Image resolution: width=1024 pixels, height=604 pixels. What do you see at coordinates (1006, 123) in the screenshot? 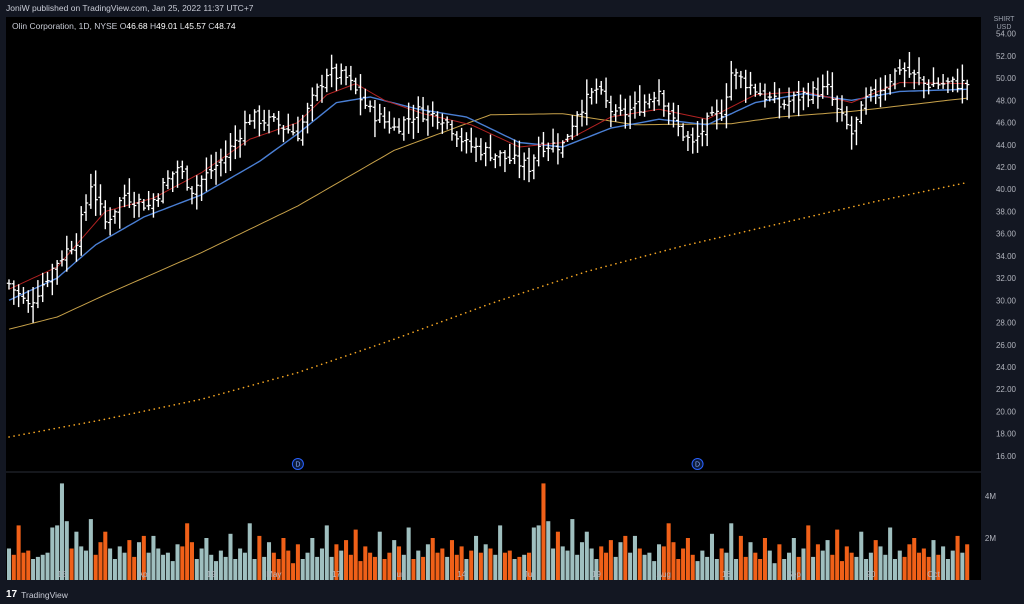
I see `price-axis-tick: 46.00` at bounding box center [1006, 123].